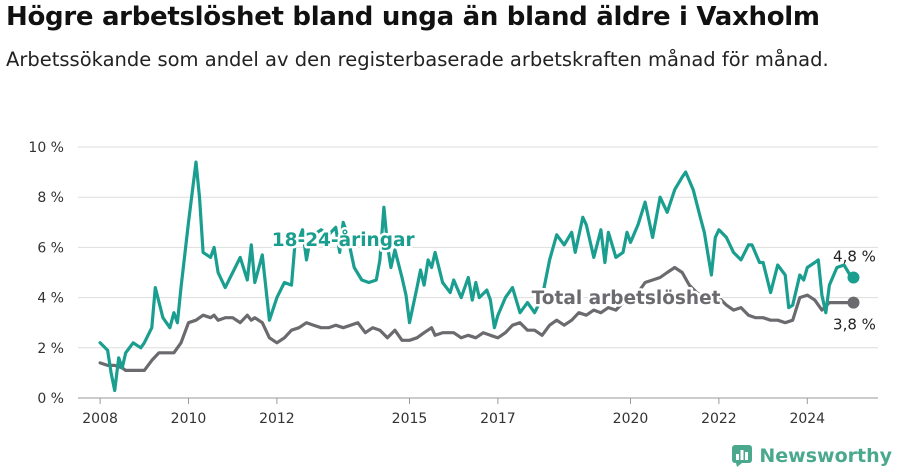  Describe the element at coordinates (719, 419) in the screenshot. I see `x-tick-label: 2022` at that location.